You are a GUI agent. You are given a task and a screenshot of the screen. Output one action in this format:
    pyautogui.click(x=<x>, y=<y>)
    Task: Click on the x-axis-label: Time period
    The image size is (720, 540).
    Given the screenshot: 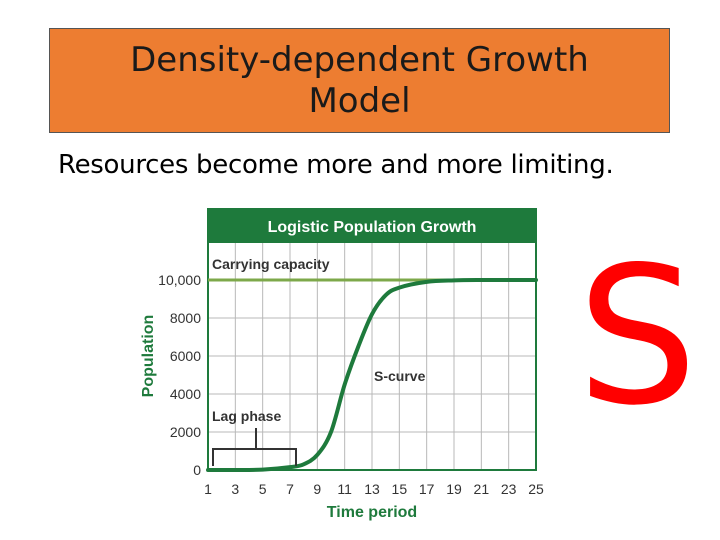 What is the action you would take?
    pyautogui.click(x=372, y=512)
    